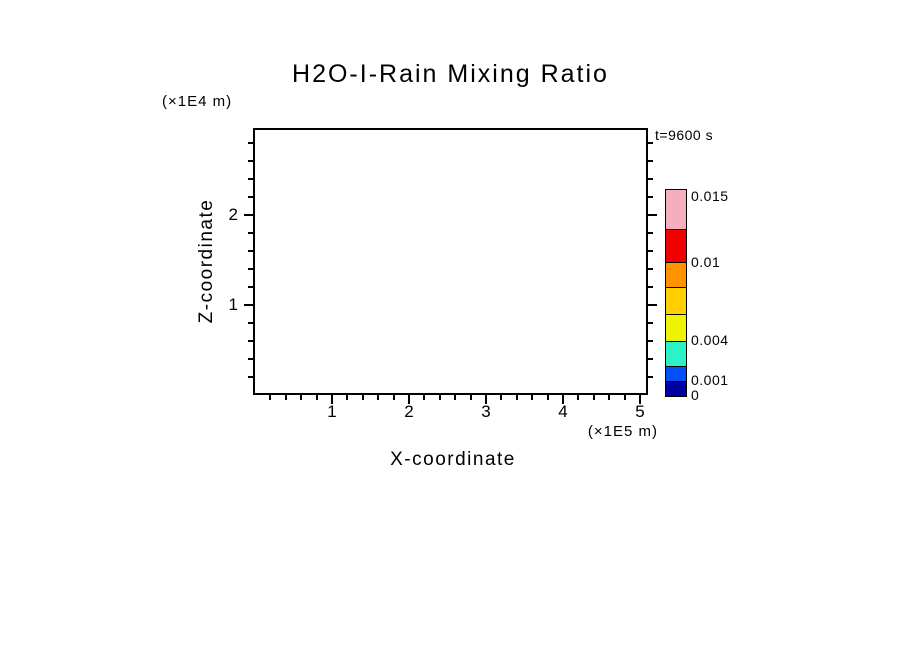  Describe the element at coordinates (409, 411) in the screenshot. I see `x-axis-tick-label: 2` at that location.